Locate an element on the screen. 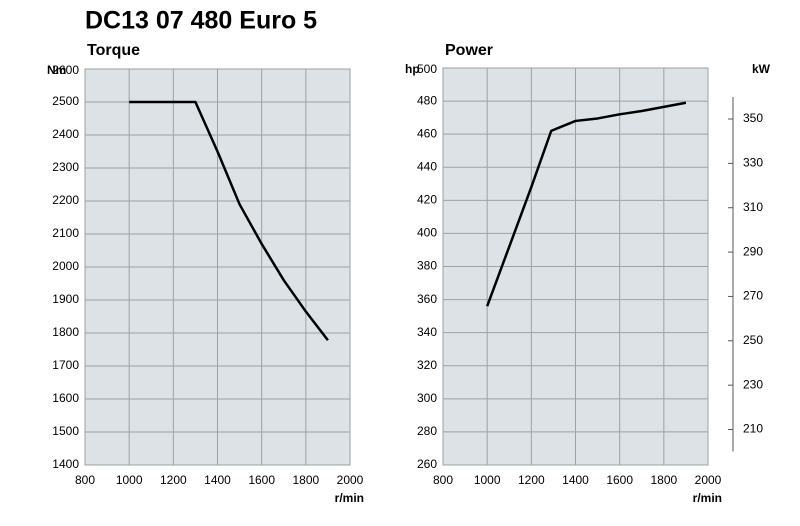 The height and width of the screenshot is (526, 800). y-tick-label: 1700 is located at coordinates (65, 365).